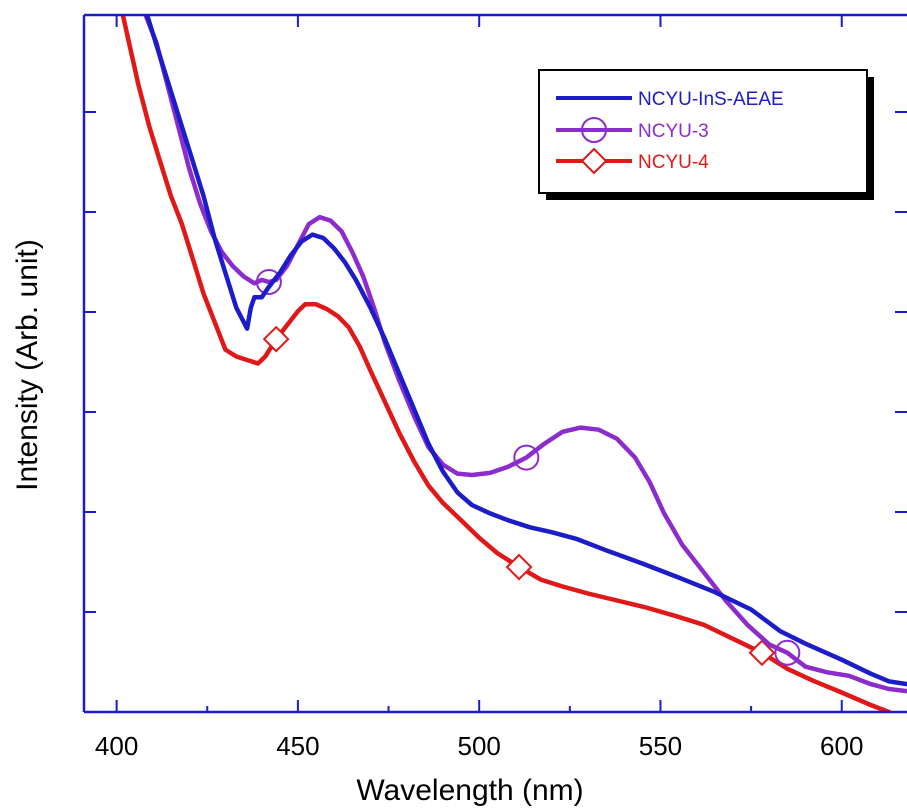 The height and width of the screenshot is (812, 907). I want to click on legend-entries: NCYU-InS-AEAE NCYU-3 NCYU-4, so click(670, 132).